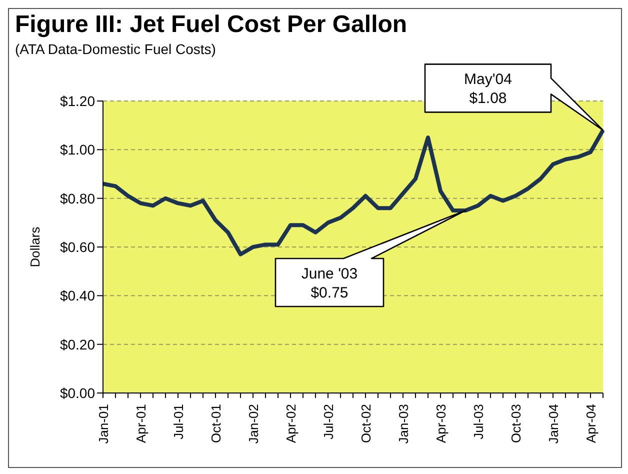 The height and width of the screenshot is (474, 628). What do you see at coordinates (441, 424) in the screenshot?
I see `x-tick-label: Apr-03` at bounding box center [441, 424].